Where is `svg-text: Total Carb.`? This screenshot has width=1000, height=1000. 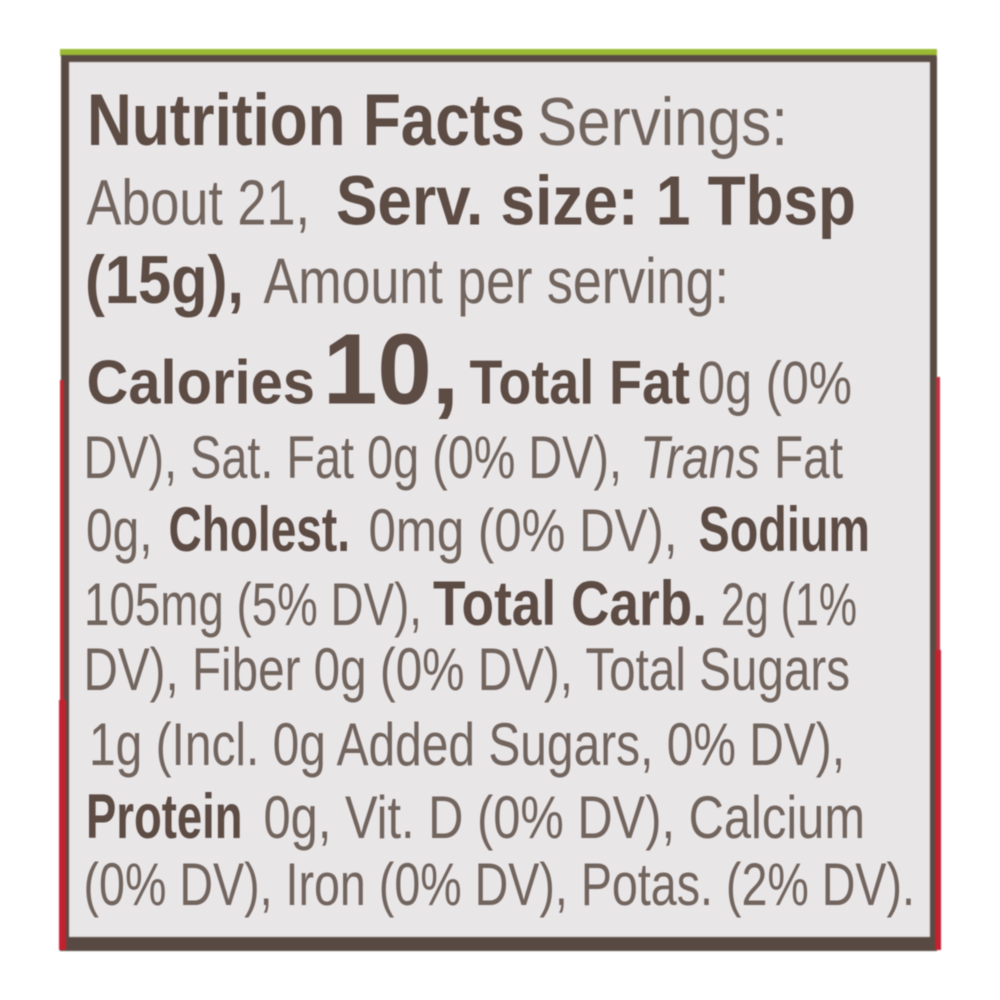 svg-text: Total Carb. is located at coordinates (570, 604).